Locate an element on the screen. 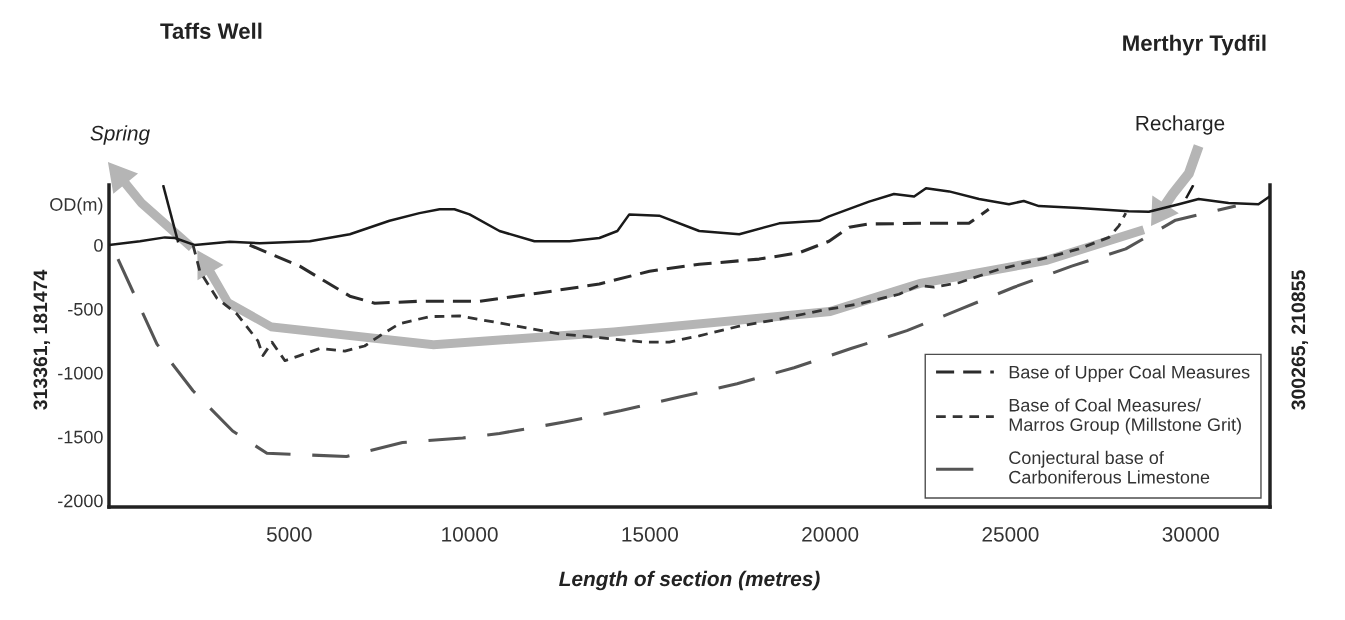  legend-label: Conjectural base of Carboniferous Limestone is located at coordinates (1109, 467).